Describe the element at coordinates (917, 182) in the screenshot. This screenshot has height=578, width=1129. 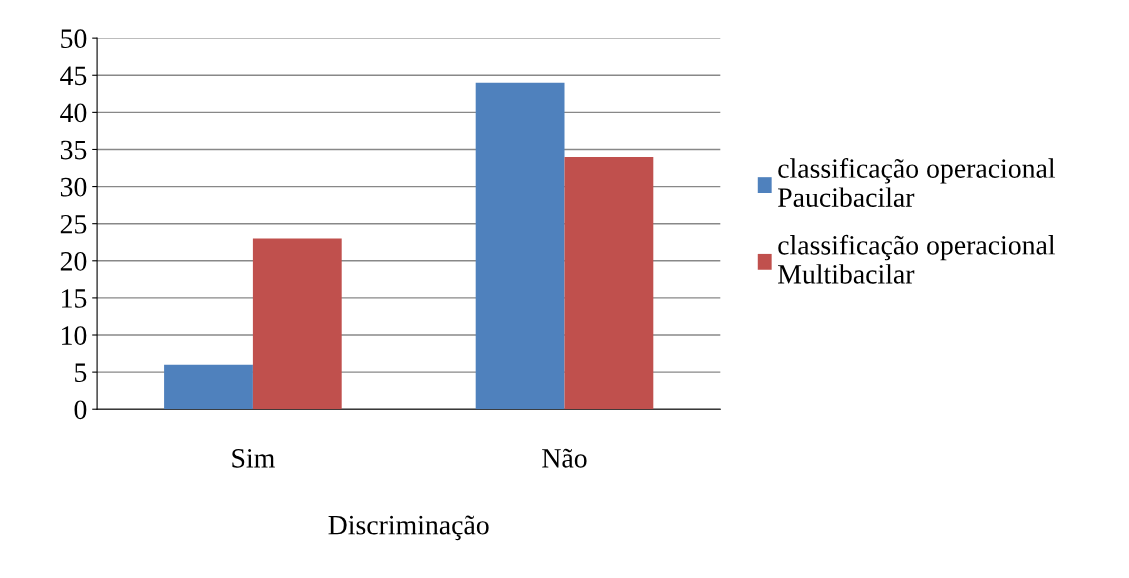
I see `legend-label: classificação operacional Paucibacilar` at that location.